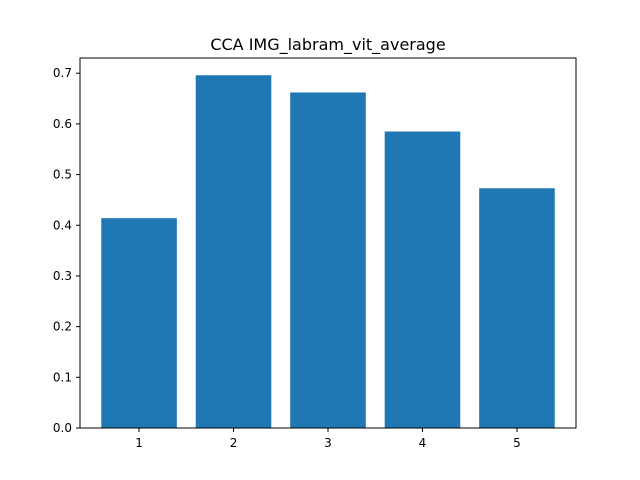 Image resolution: width=640 pixels, height=480 pixels. What do you see at coordinates (327, 45) in the screenshot?
I see `chart-title: CCA IMG_labram_vit_average` at bounding box center [327, 45].